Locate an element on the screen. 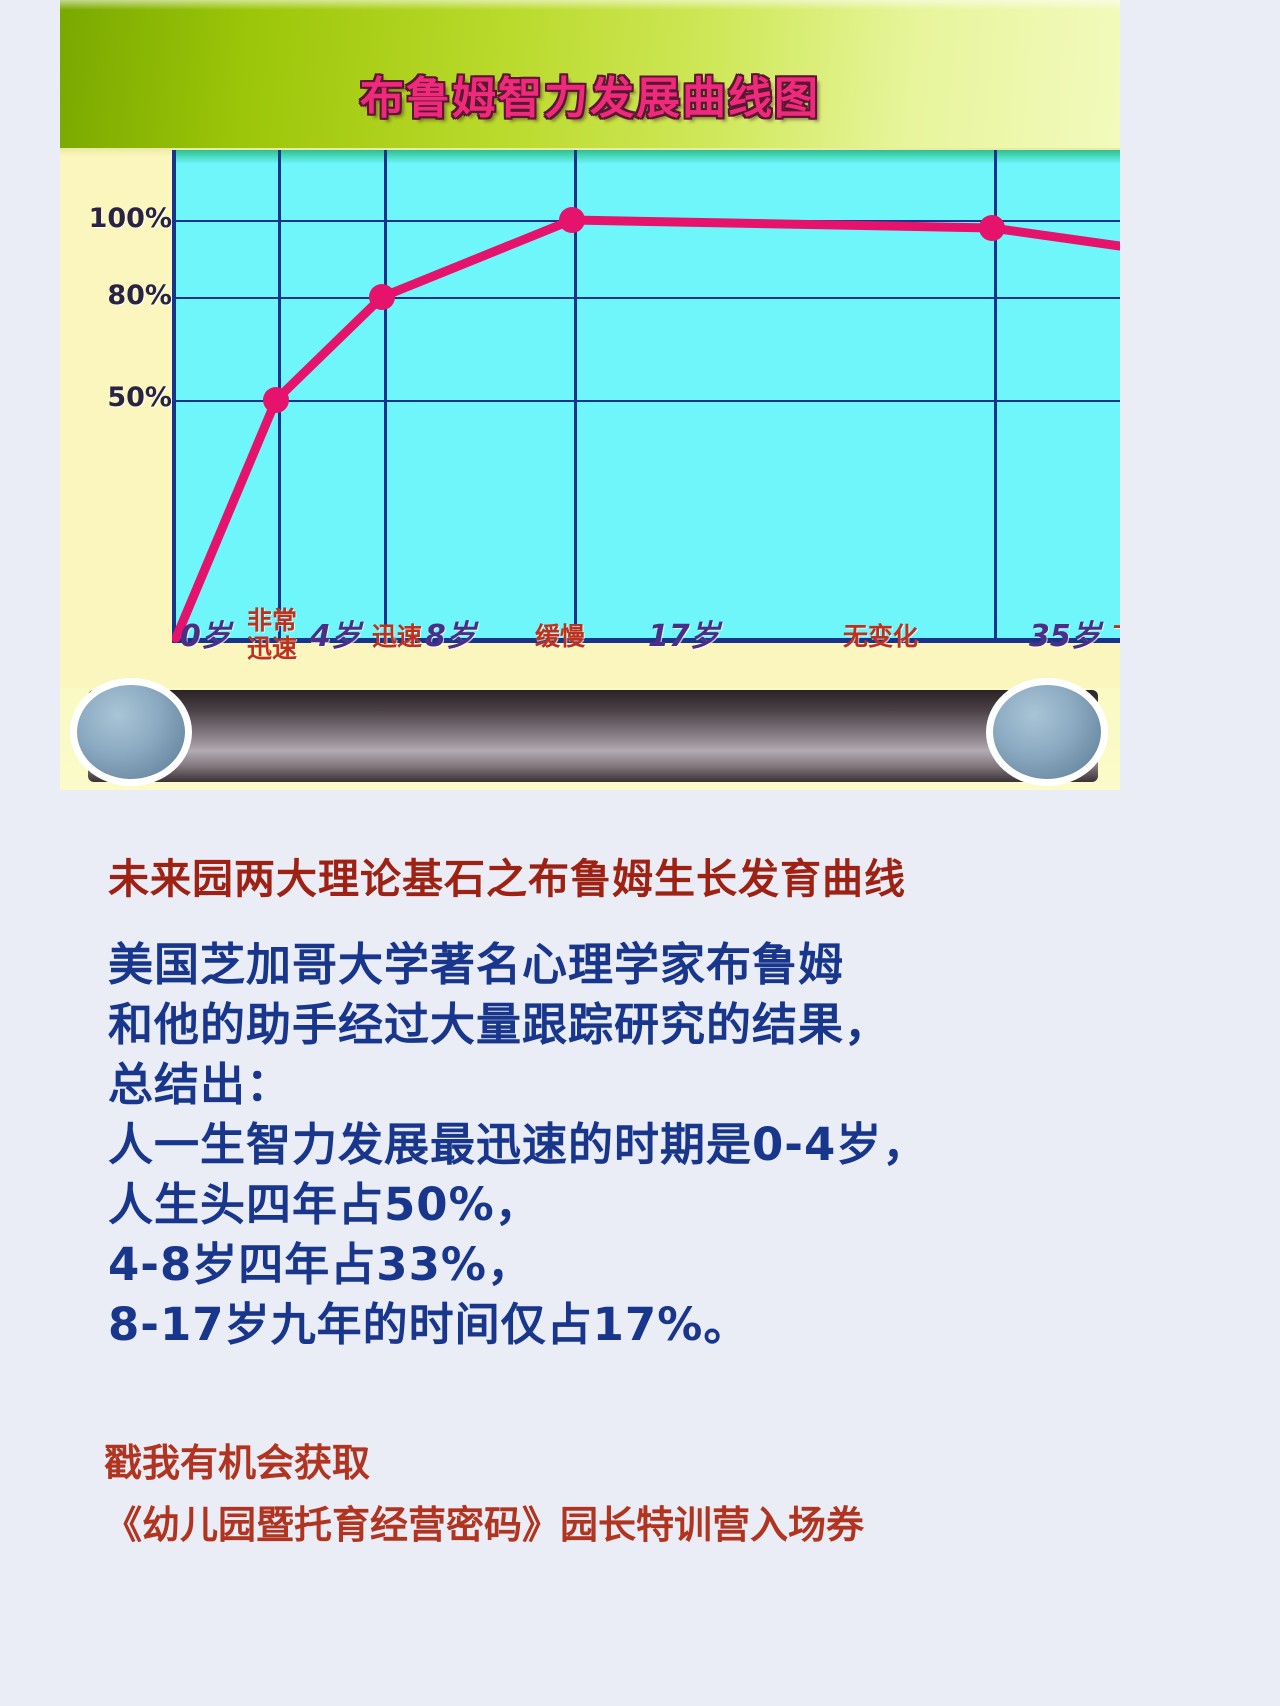  body-line-2: 和他的助手经过大量跟踪研究的结果， is located at coordinates (499, 1024).